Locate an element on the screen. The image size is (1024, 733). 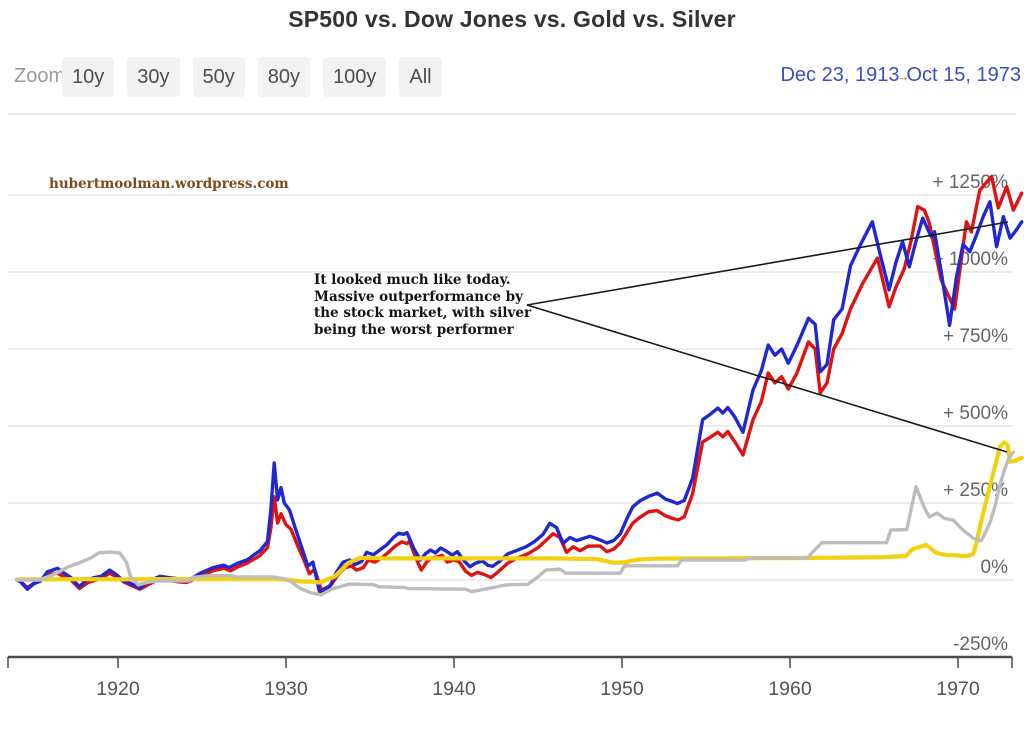
date-range-arrow-icon: → is located at coordinates (903, 76).